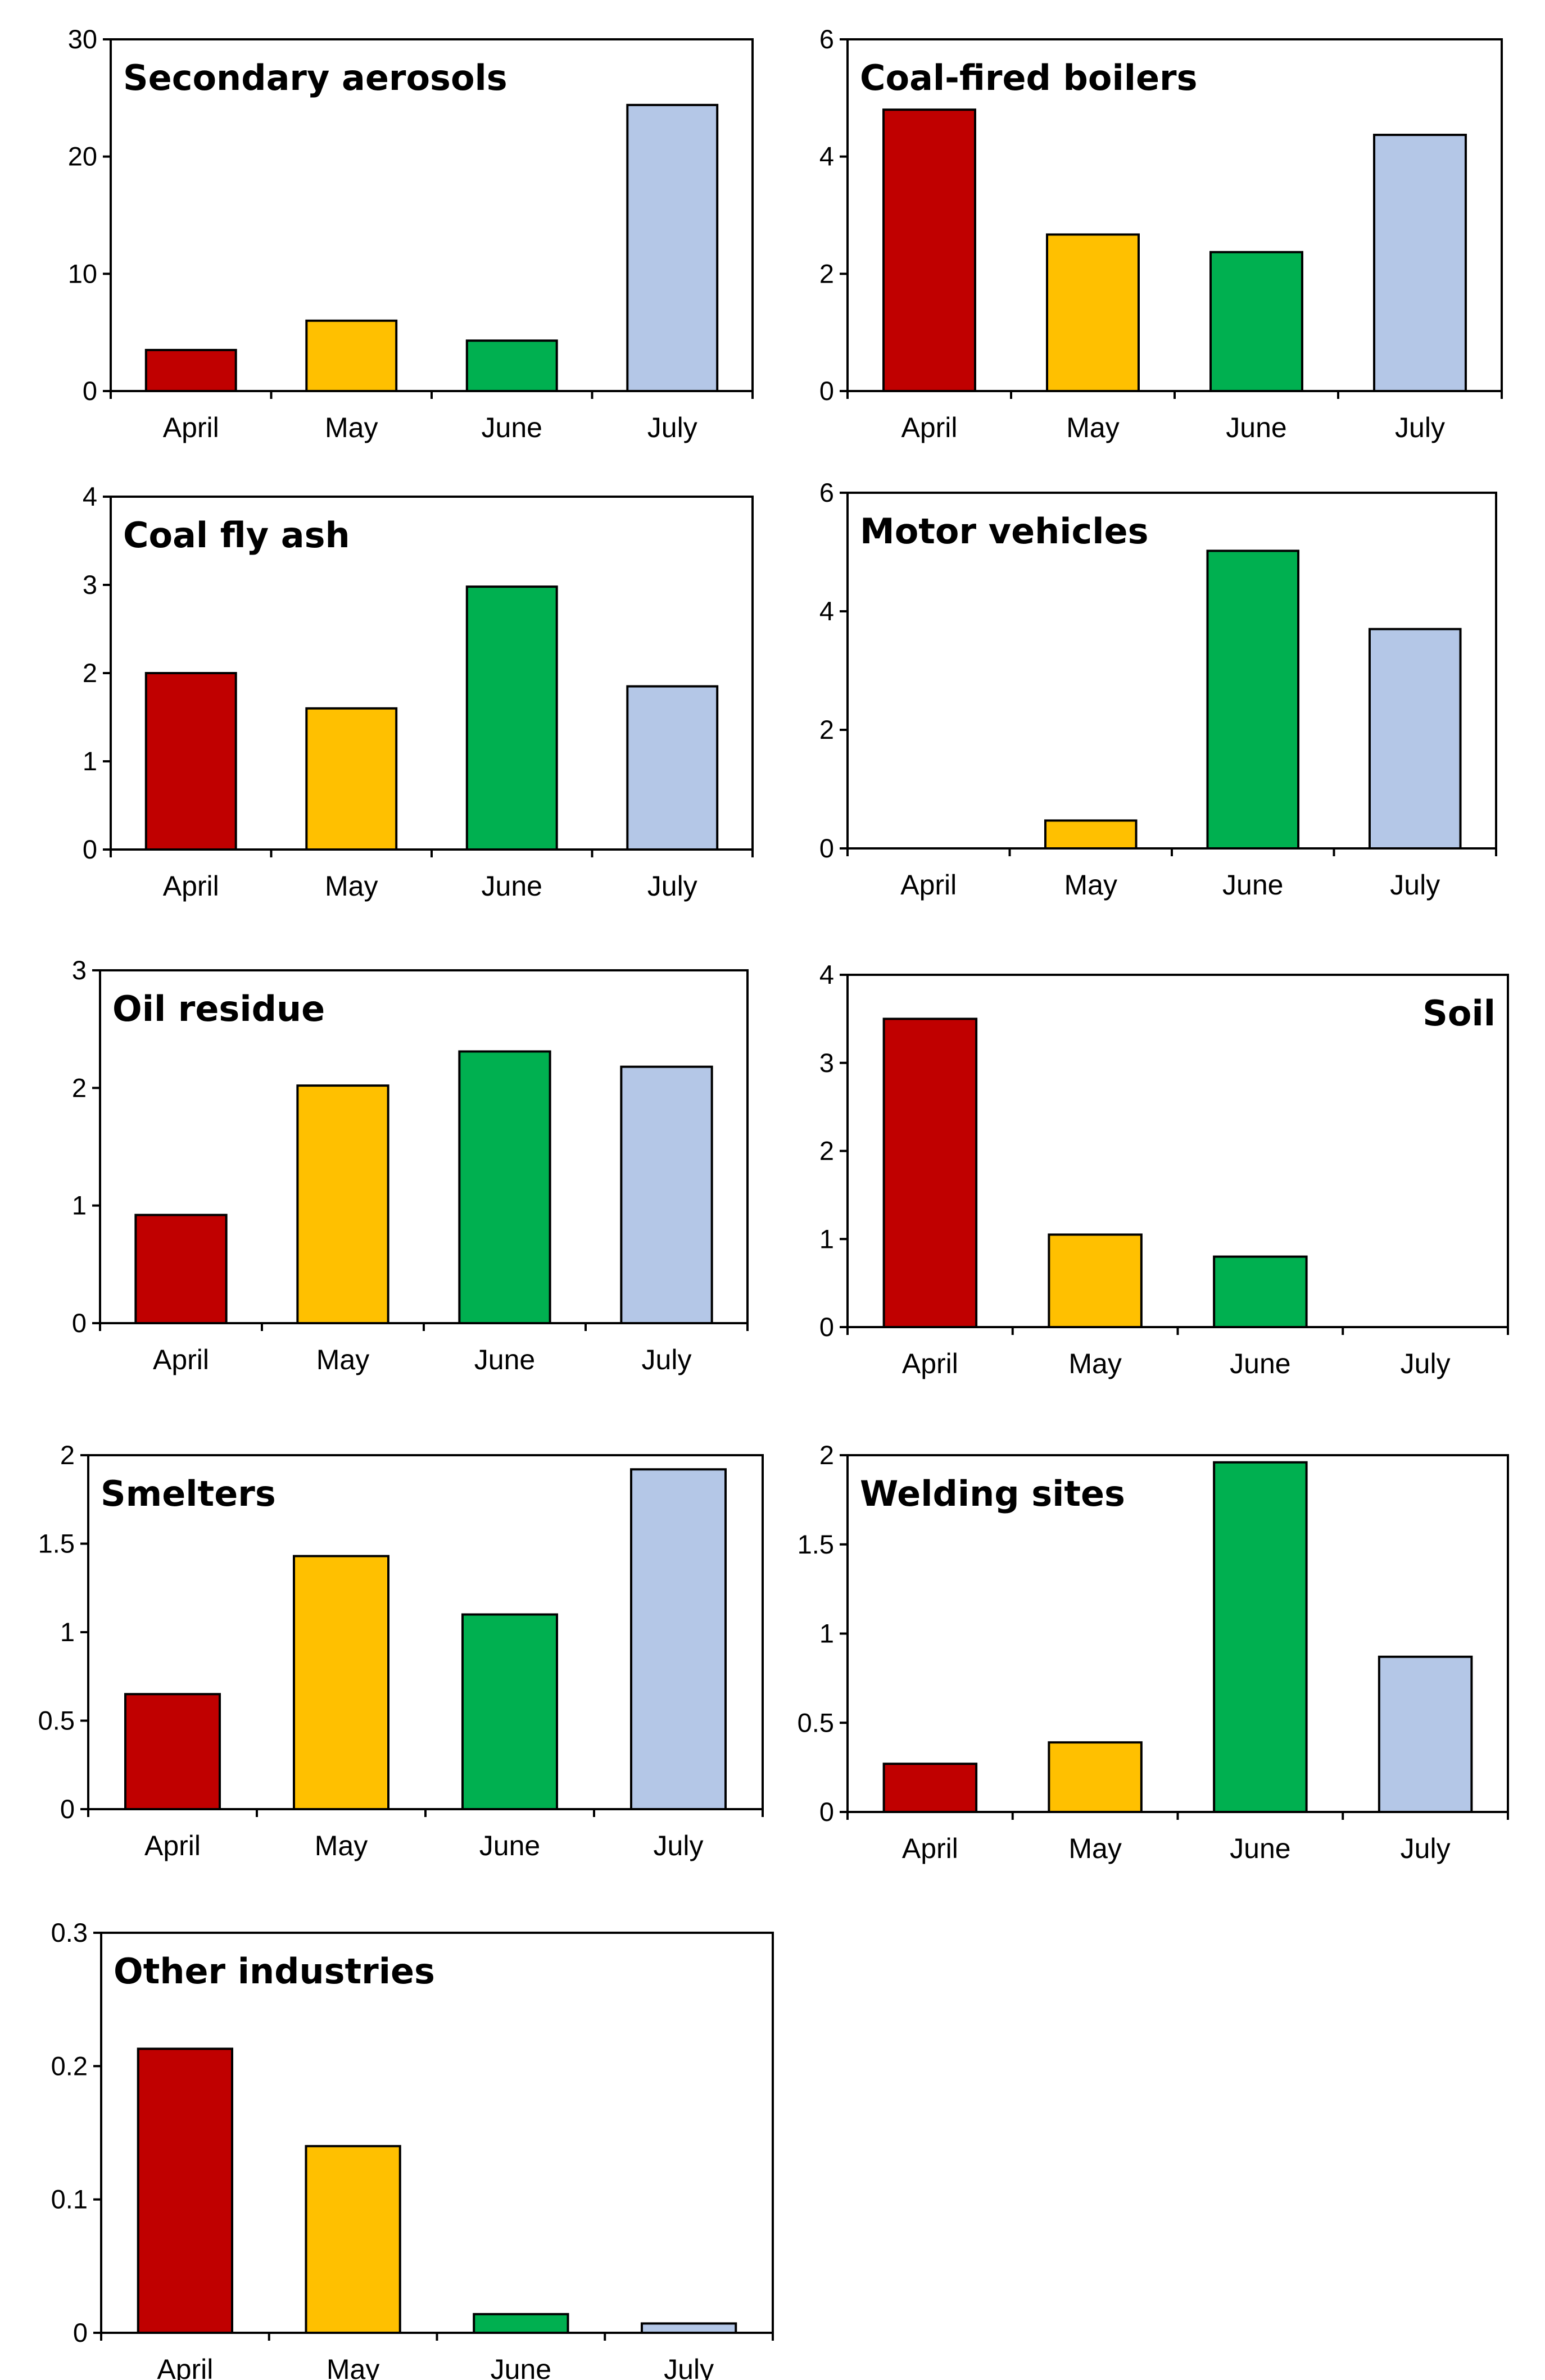  I want to click on chart-panel-6: 0 1 2 3 4 April May June July Soil, so click(1164, 1169).